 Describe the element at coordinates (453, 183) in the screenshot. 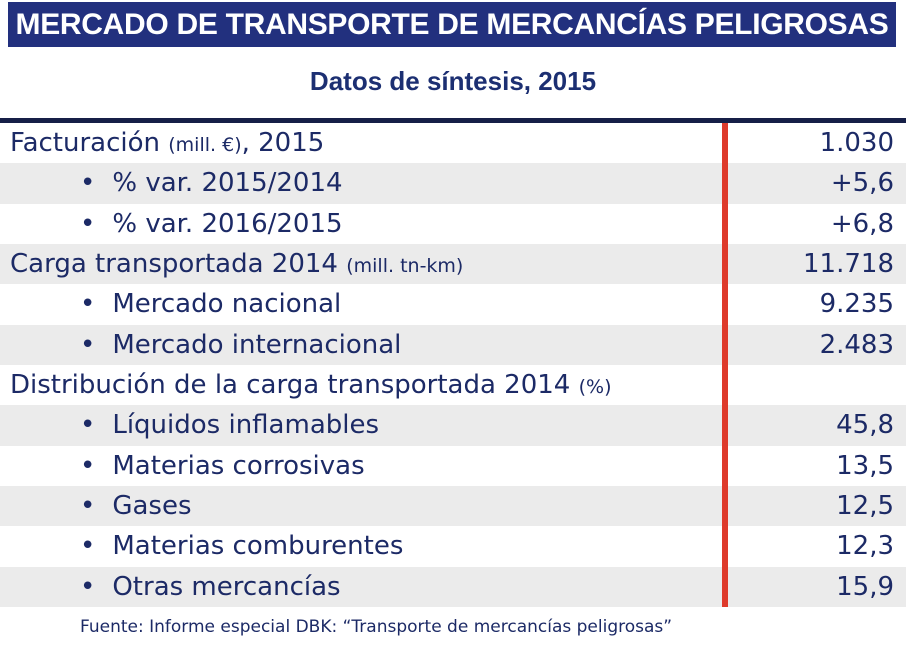

I see `table-row: • % var. 2015/2014 +5,6` at that location.